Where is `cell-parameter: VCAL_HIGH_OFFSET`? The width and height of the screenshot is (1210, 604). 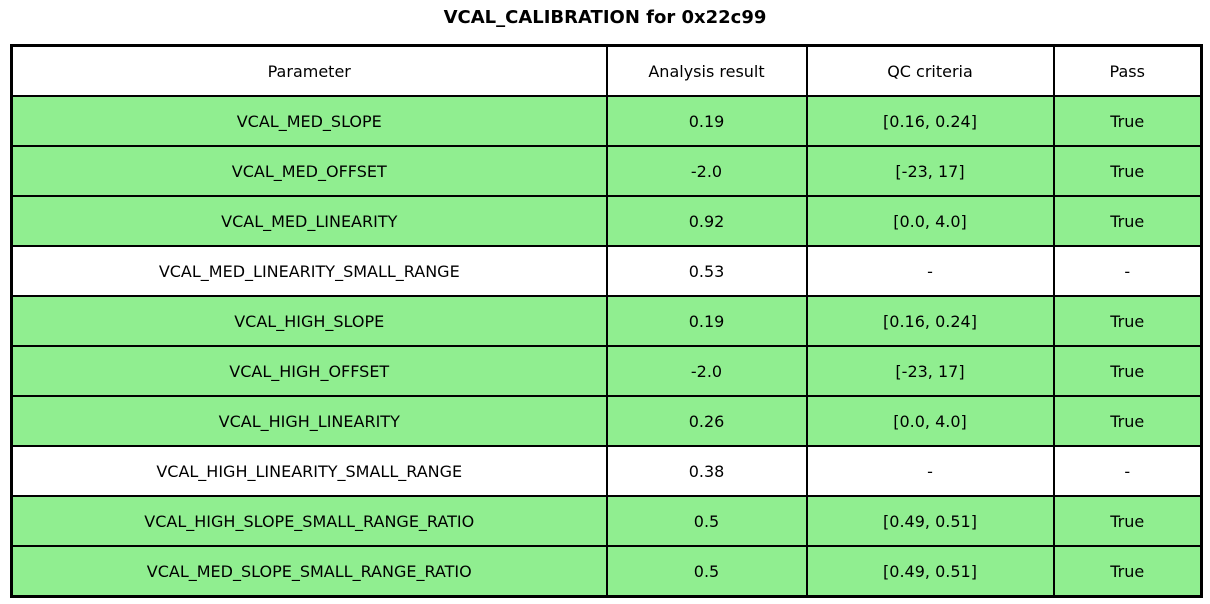
cell-parameter: VCAL_HIGH_OFFSET is located at coordinates (309, 371).